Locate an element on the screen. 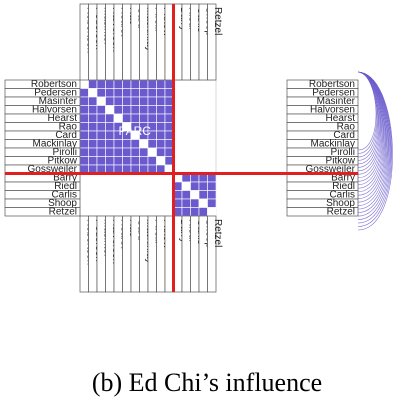 This screenshot has height=411, width=414. right-row-label: Carlis is located at coordinates (342, 195).